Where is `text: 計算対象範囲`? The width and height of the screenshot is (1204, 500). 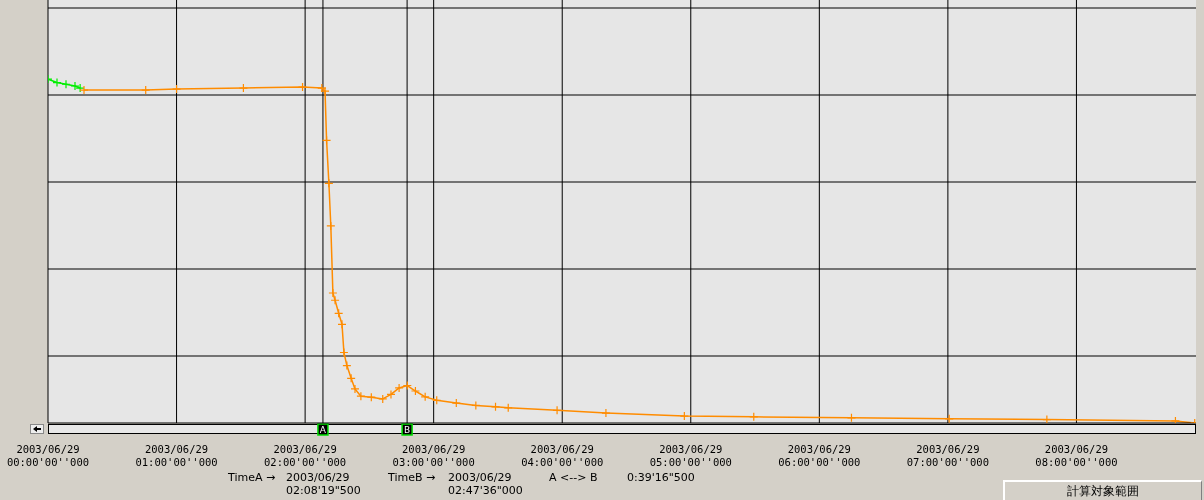 text: 計算対象範囲 is located at coordinates (1102, 490).